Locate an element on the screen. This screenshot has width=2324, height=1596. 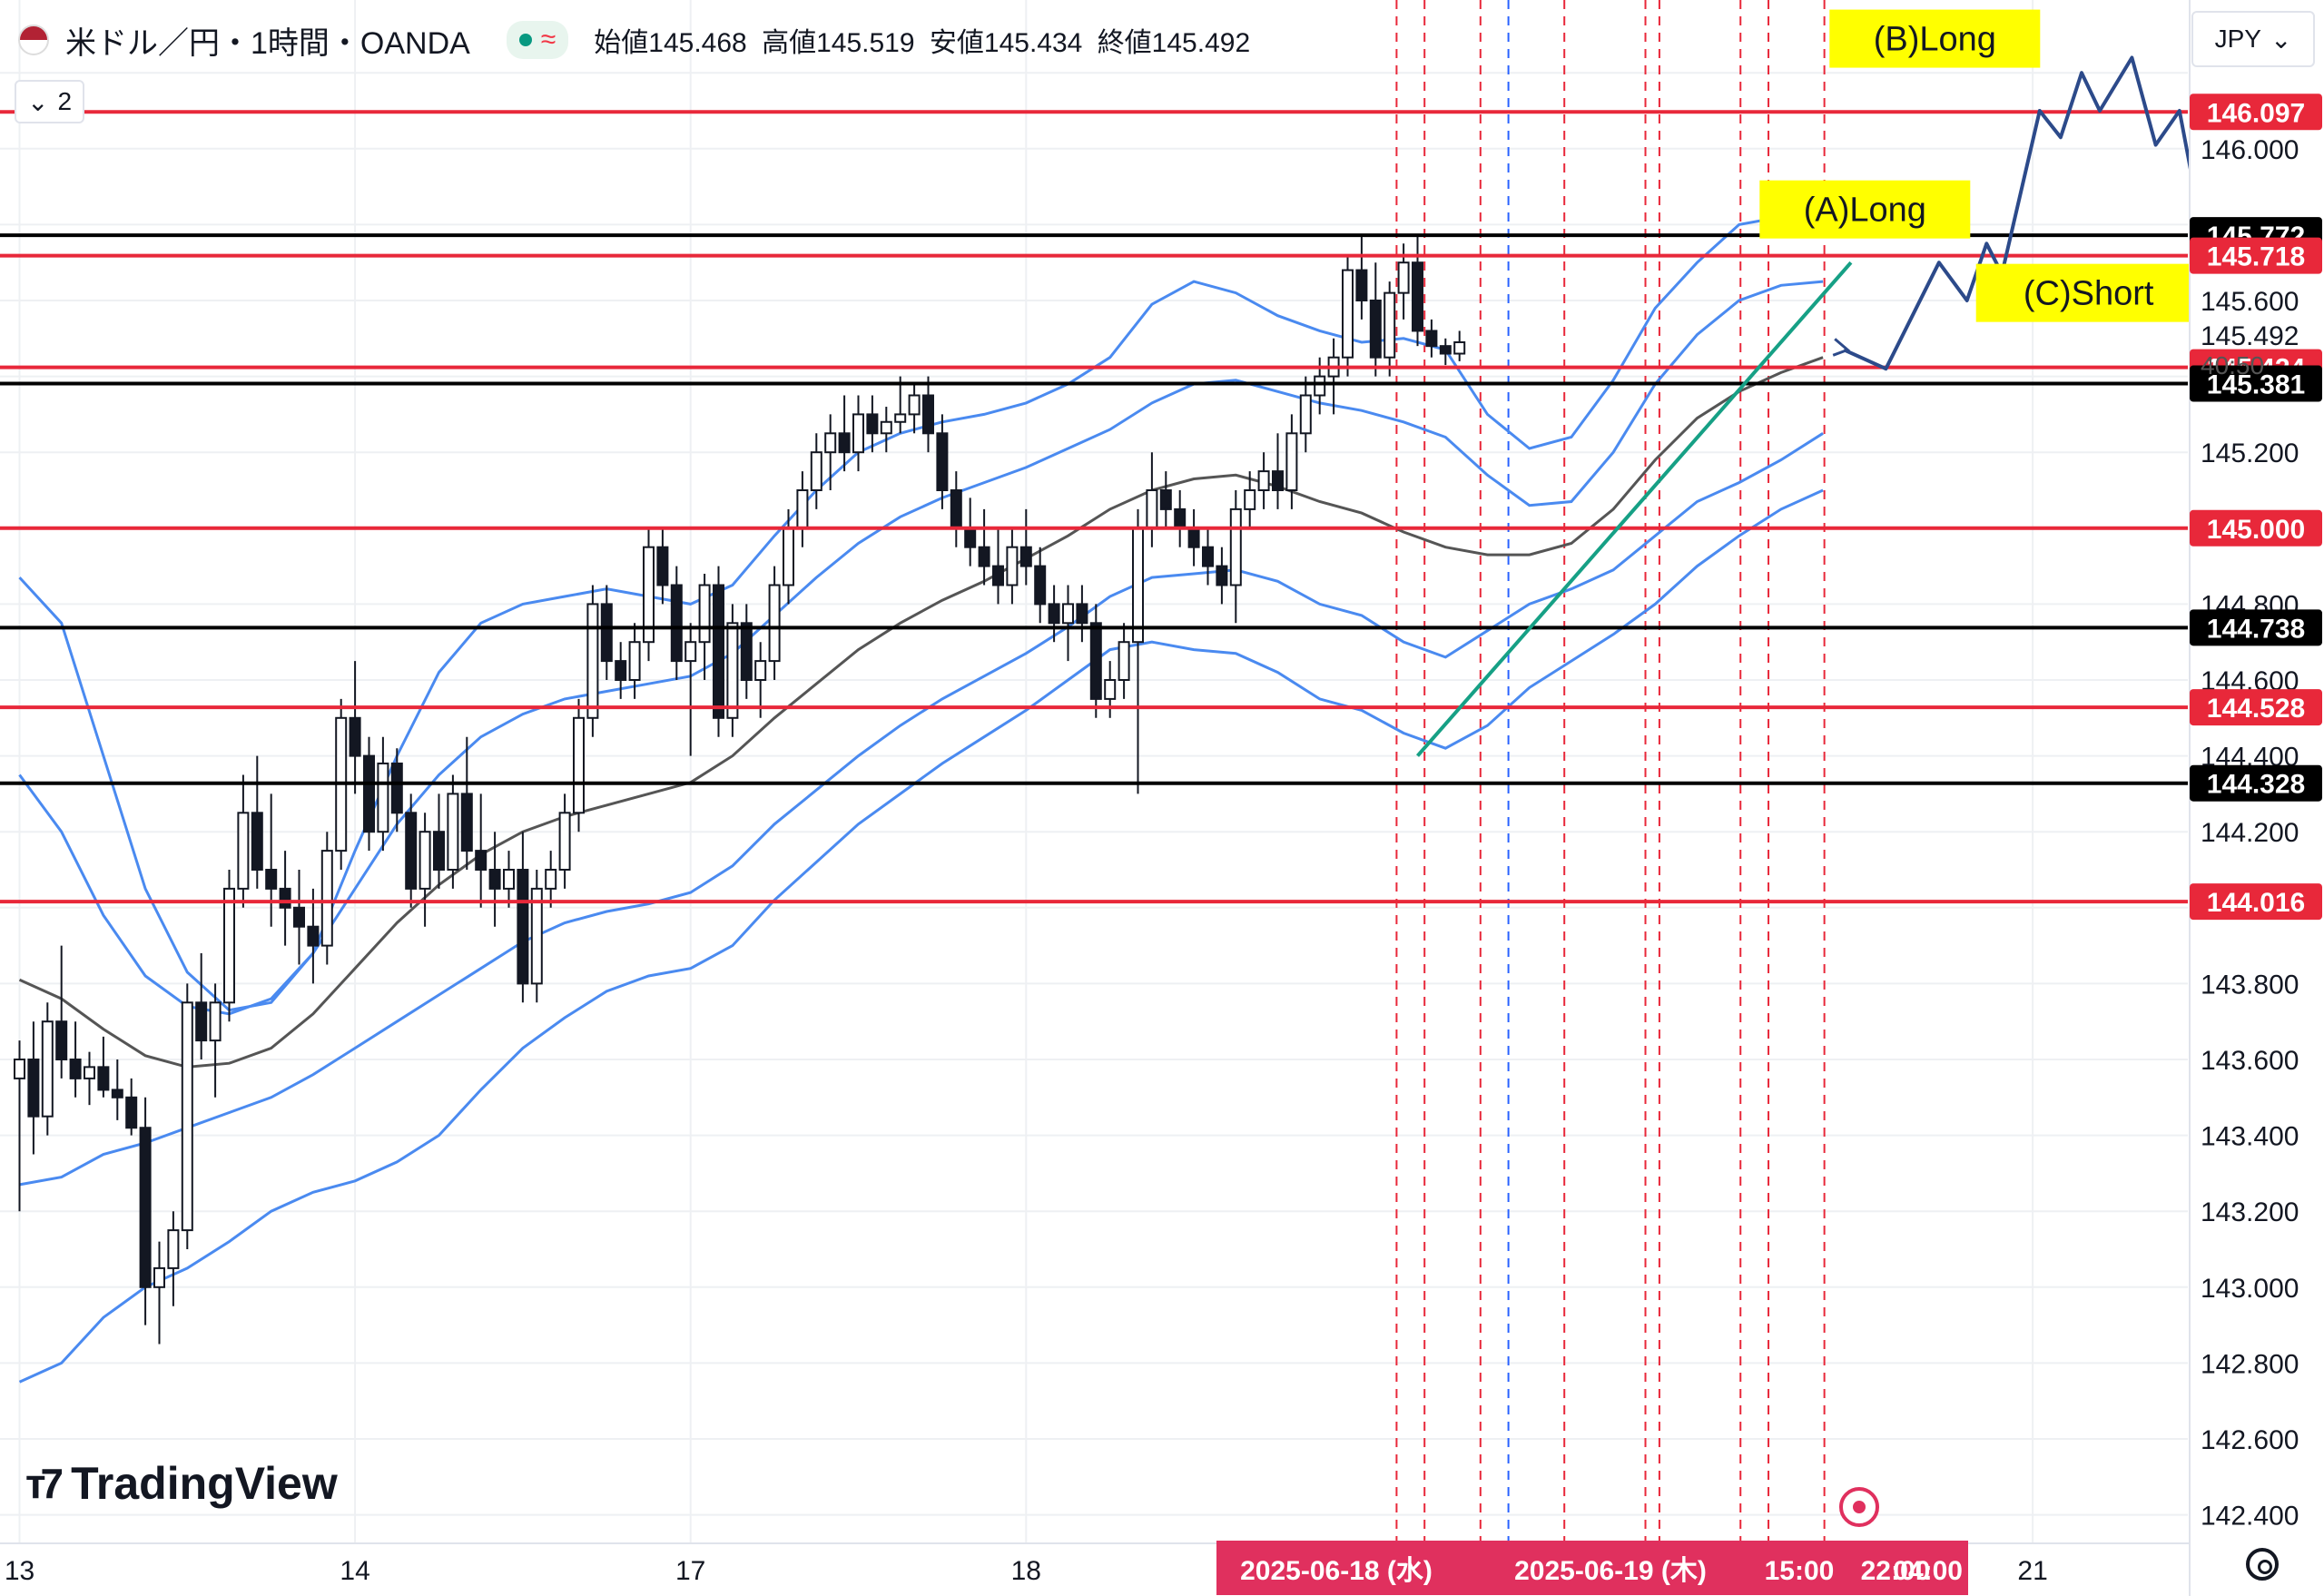
time-range-label: 15:00 is located at coordinates (1800, 1571).